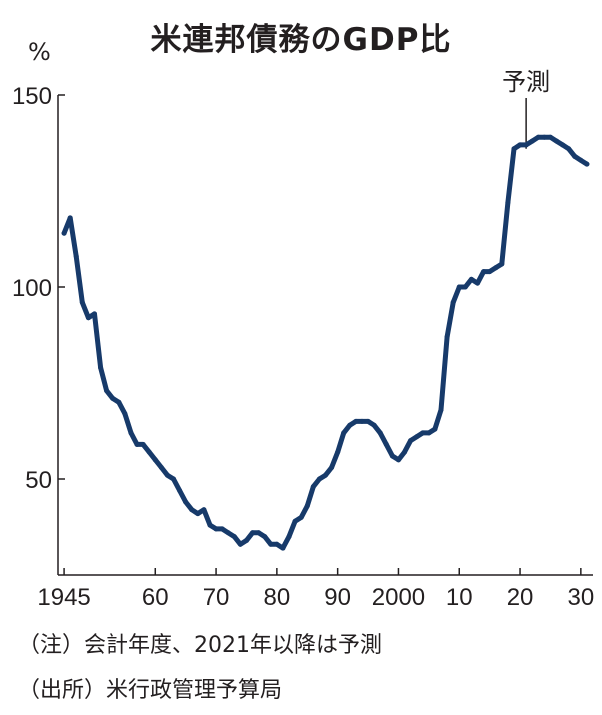 The width and height of the screenshot is (602, 715). Describe the element at coordinates (580, 597) in the screenshot. I see `x-tick-label: 30` at that location.